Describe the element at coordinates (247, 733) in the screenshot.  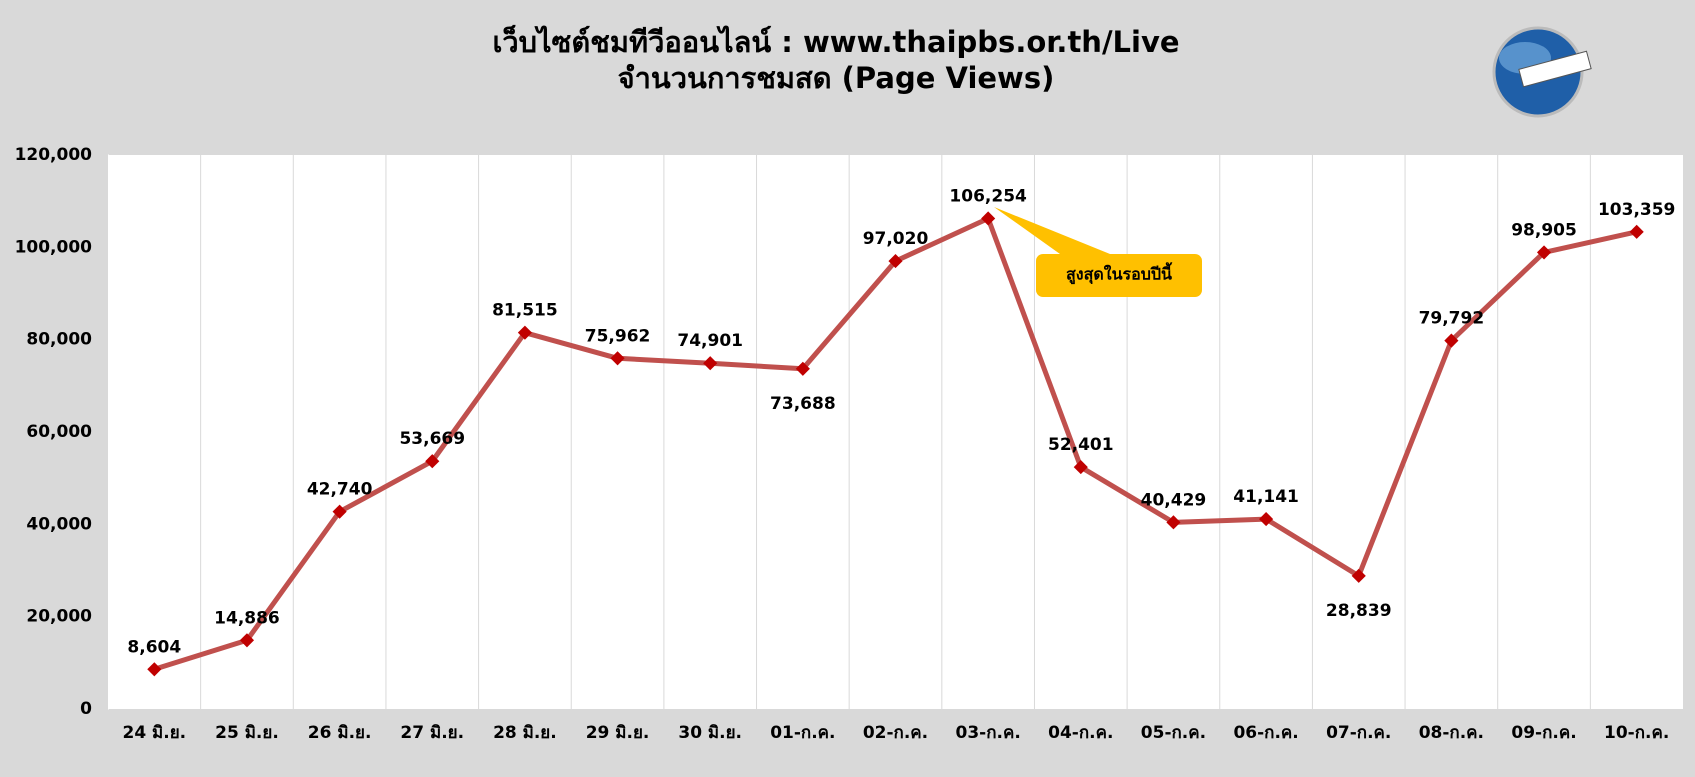
I see `x-tick-label: 25 มิ.ย.` at that location.